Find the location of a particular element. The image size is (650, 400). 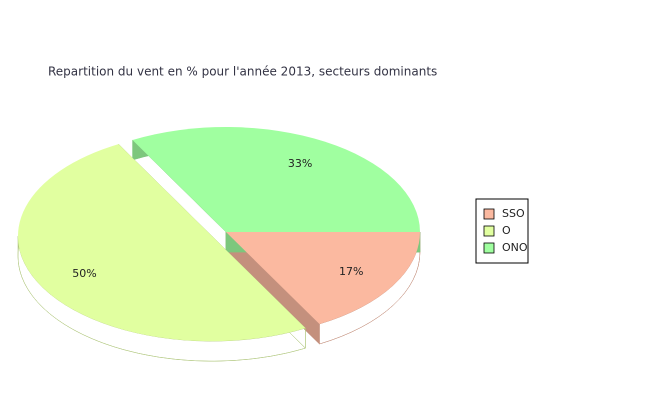

legend: SSO O ONO is located at coordinates (505, 230).